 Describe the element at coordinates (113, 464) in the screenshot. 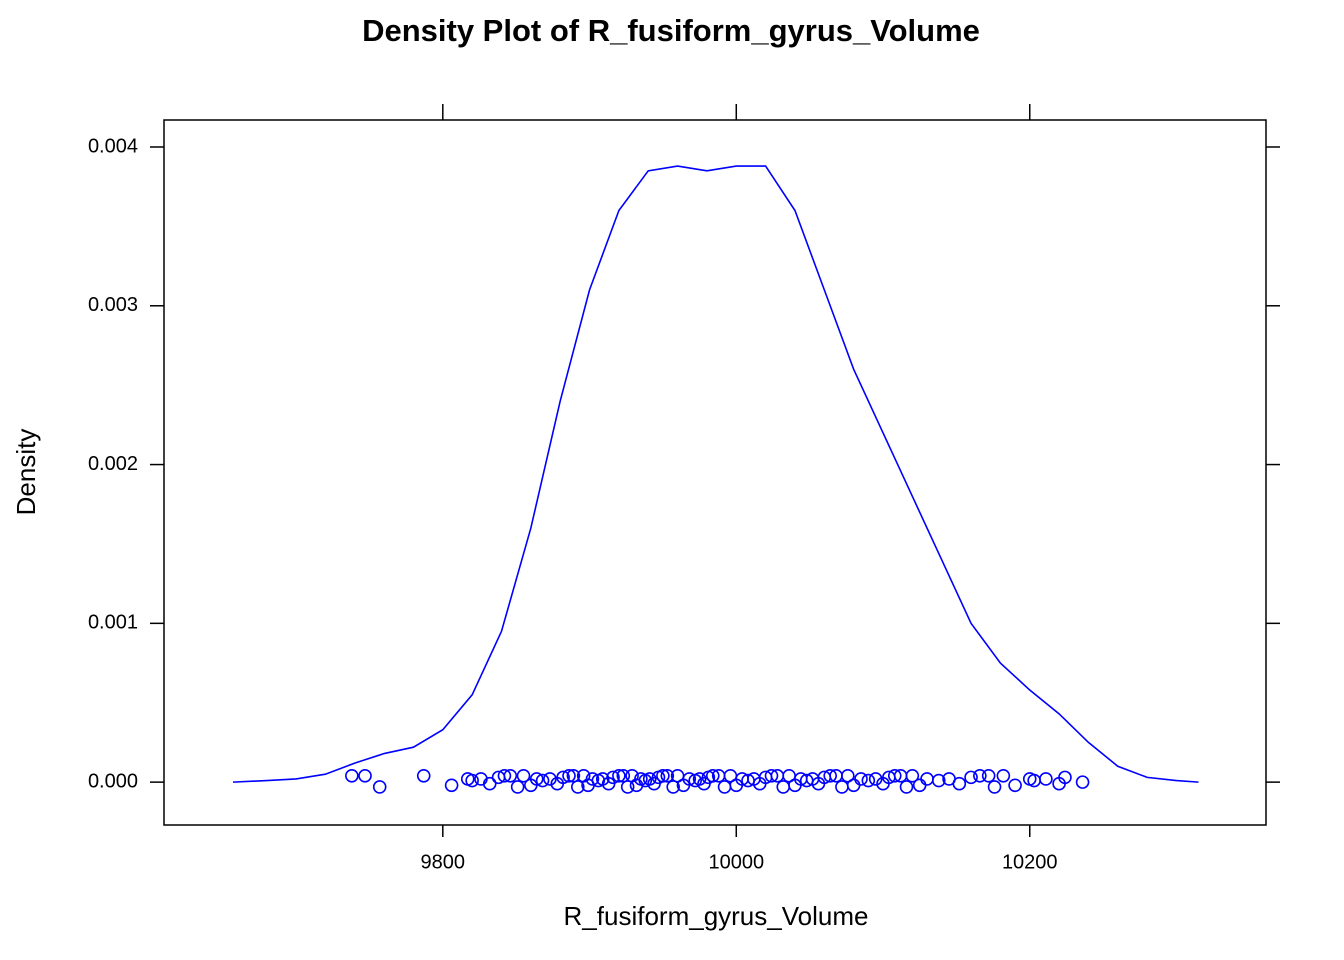

I see `y-tick-label: 0.002` at that location.